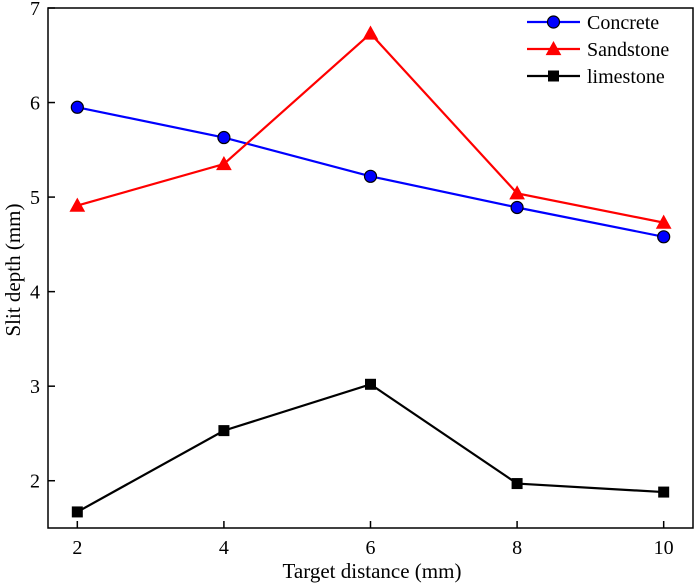 The height and width of the screenshot is (583, 700). Describe the element at coordinates (77, 548) in the screenshot. I see `x-tick-label: 2` at that location.